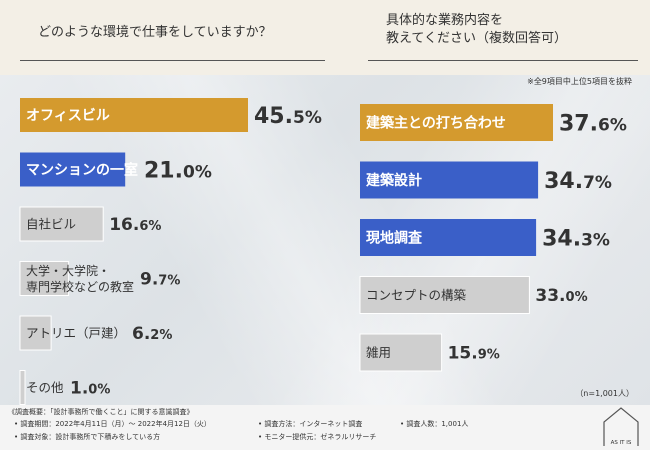  I want to click on survey-target: • 調査対象：設計事務所で下積みをしている方, so click(87, 437).